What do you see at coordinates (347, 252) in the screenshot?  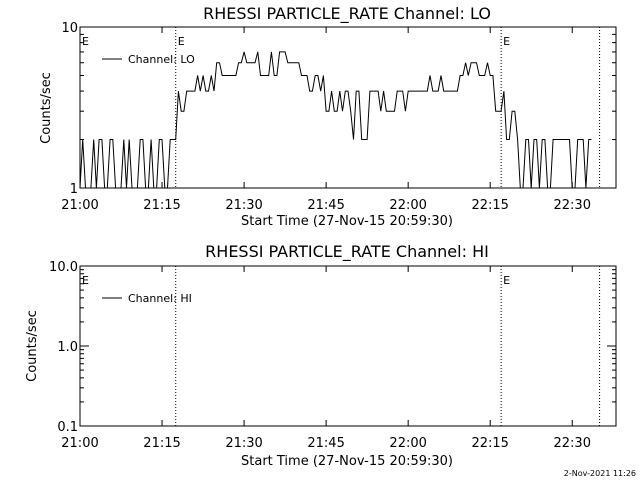 I see `chart-title-hi: RHESSI PARTICLE_RATE Channel: HI` at bounding box center [347, 252].